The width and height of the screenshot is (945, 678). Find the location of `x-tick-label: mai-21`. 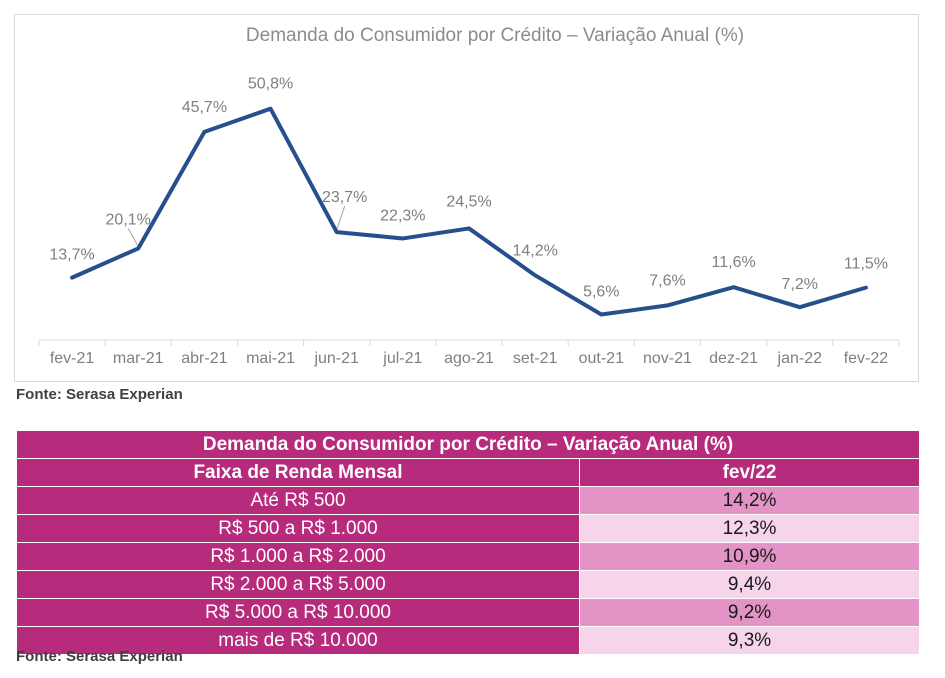

x-tick-label: mai-21 is located at coordinates (270, 358).